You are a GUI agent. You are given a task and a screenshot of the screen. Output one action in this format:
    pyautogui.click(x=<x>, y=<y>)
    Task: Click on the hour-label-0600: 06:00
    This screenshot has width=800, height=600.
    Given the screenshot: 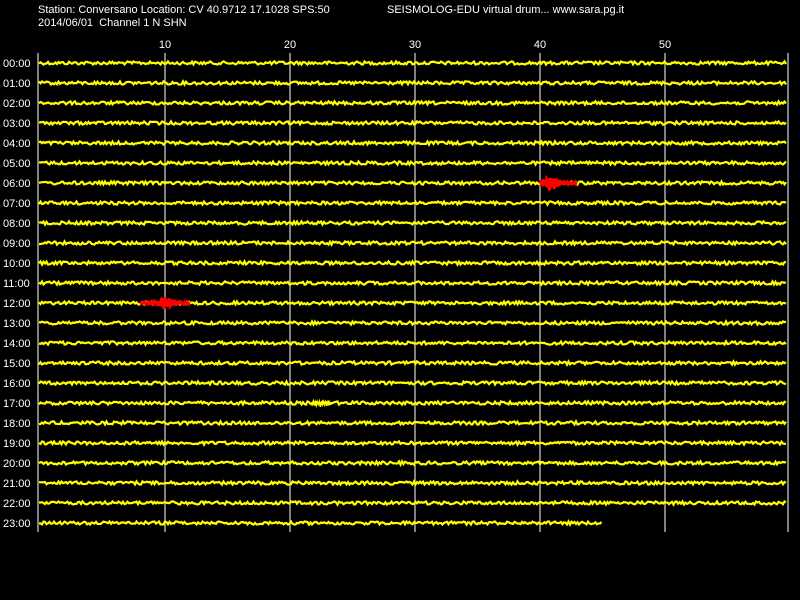 What is the action you would take?
    pyautogui.click(x=17, y=184)
    